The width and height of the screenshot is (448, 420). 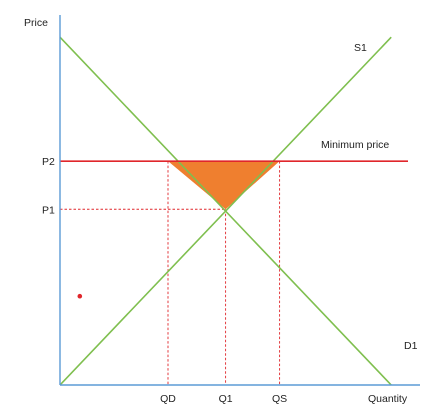 I want to click on series-label-d1: D1, so click(x=411, y=346).